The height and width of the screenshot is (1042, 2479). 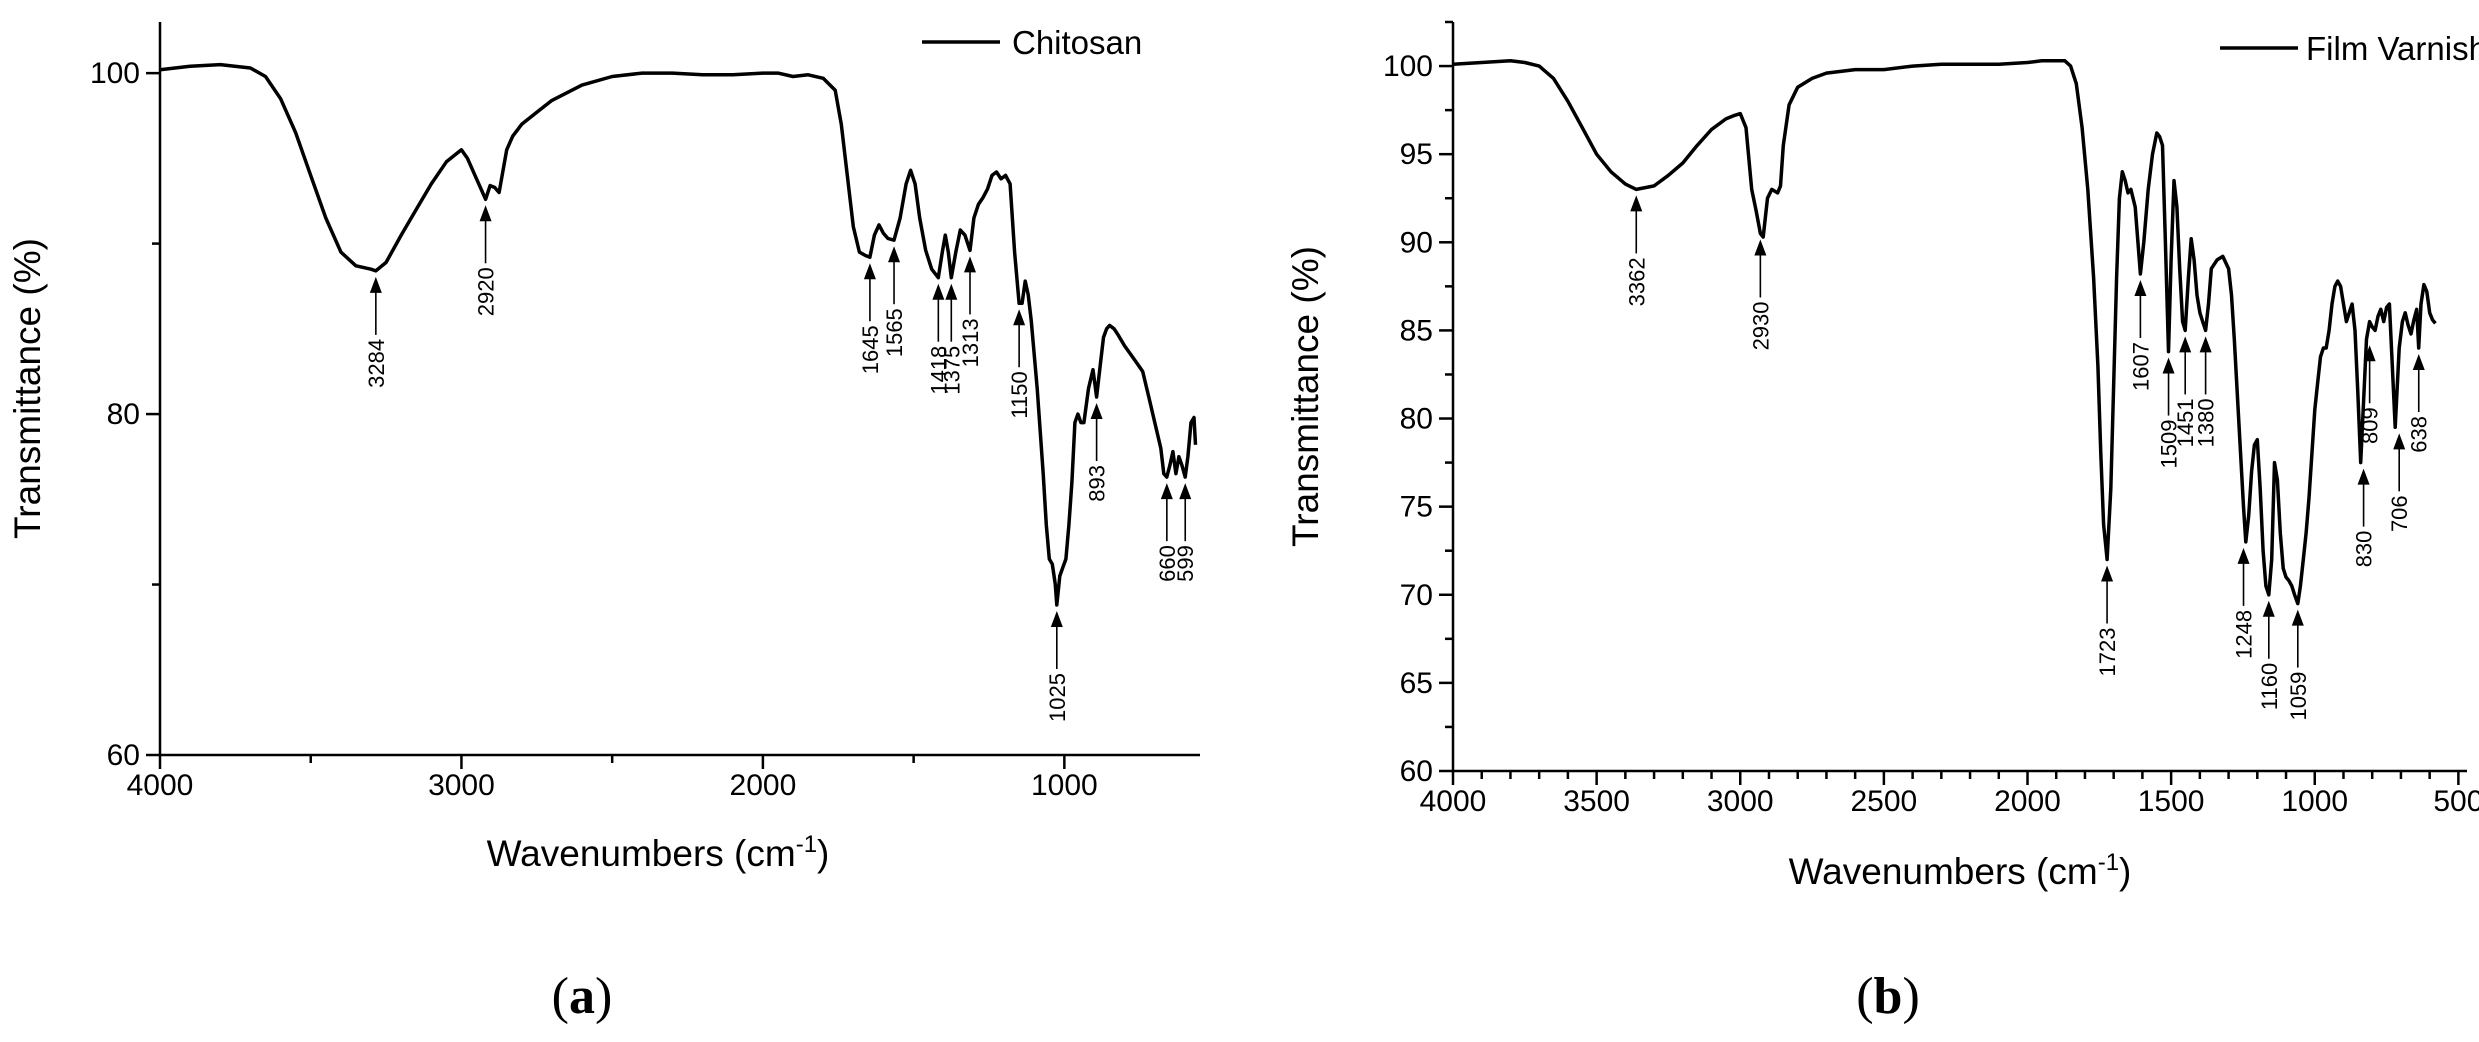 What do you see at coordinates (2140, 366) in the screenshot?
I see `peak-label: 1607` at bounding box center [2140, 366].